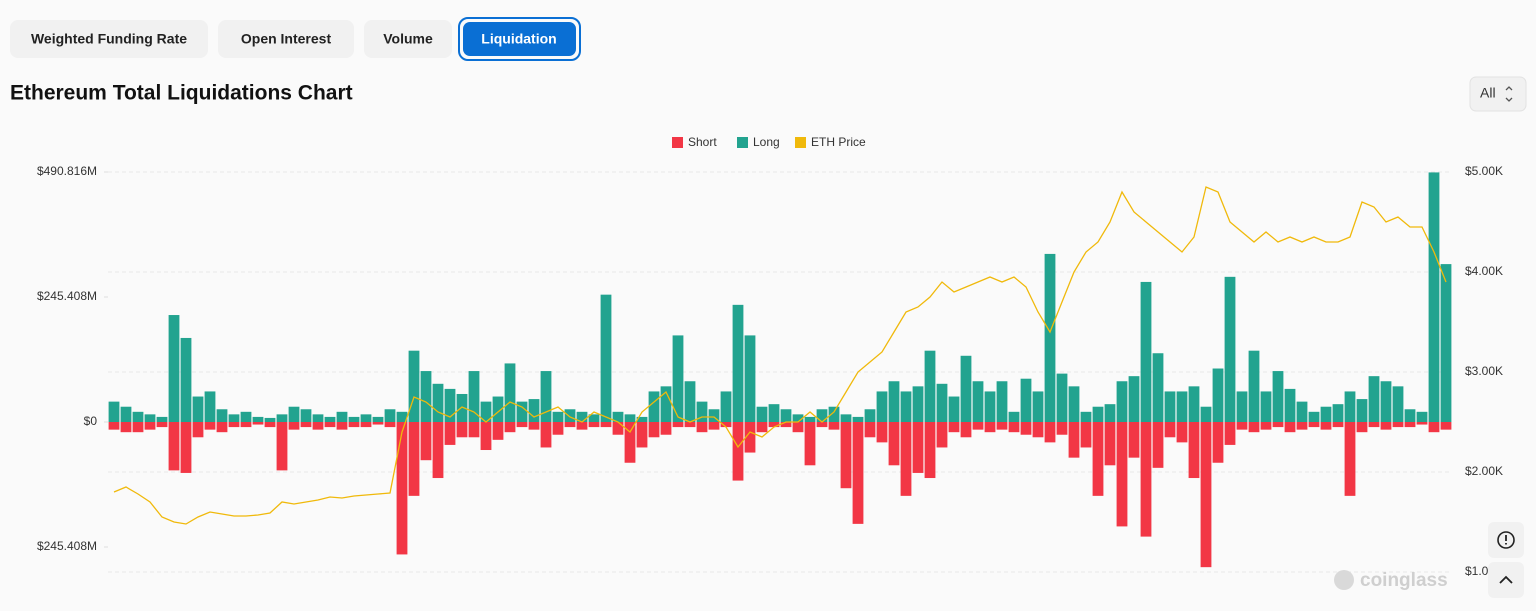 This screenshot has width=1536, height=611. I want to click on y-tick-label: $245.408M, so click(67, 546).